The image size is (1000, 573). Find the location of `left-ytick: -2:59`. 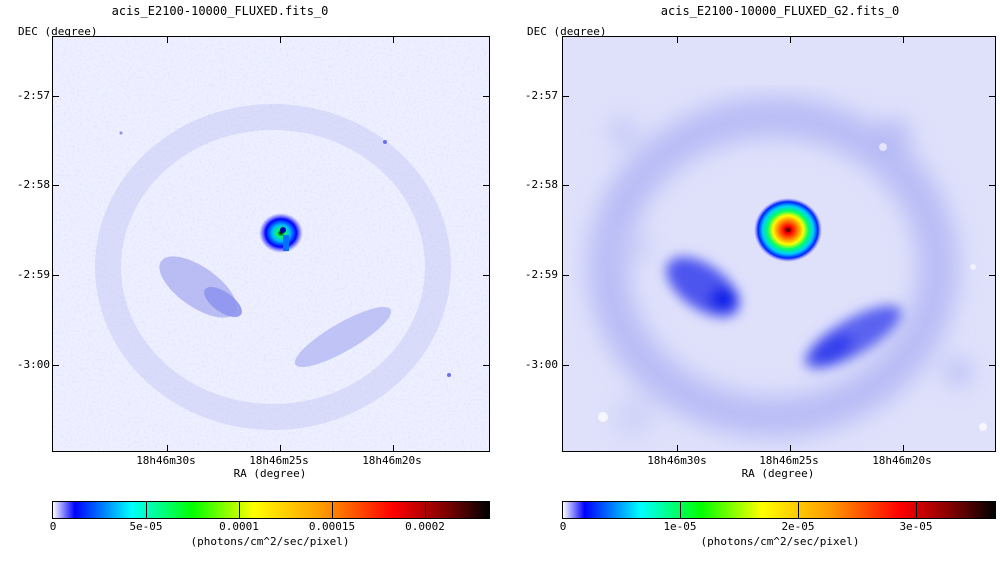

left-ytick: -2:59 is located at coordinates (33, 274).